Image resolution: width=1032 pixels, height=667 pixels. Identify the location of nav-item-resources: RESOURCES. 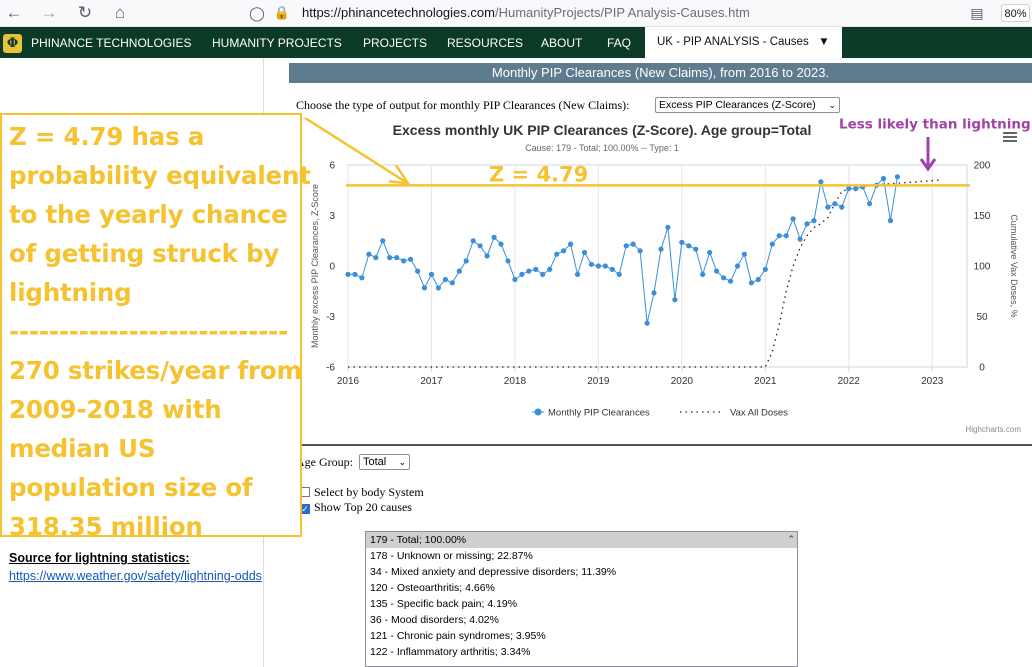
(485, 43).